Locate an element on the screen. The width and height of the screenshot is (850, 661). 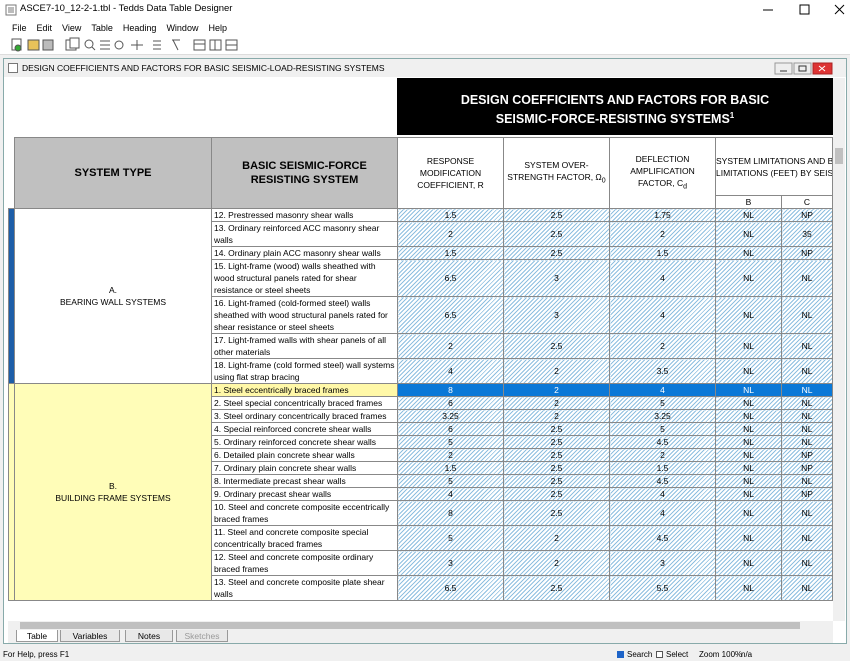
value-cell: 35 is located at coordinates (807, 234).